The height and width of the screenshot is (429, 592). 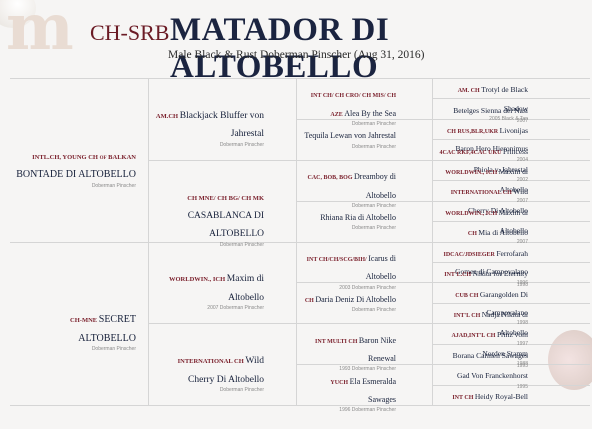 I want to click on dog-name: Prinz vom Norden Stamm, so click(x=505, y=344).